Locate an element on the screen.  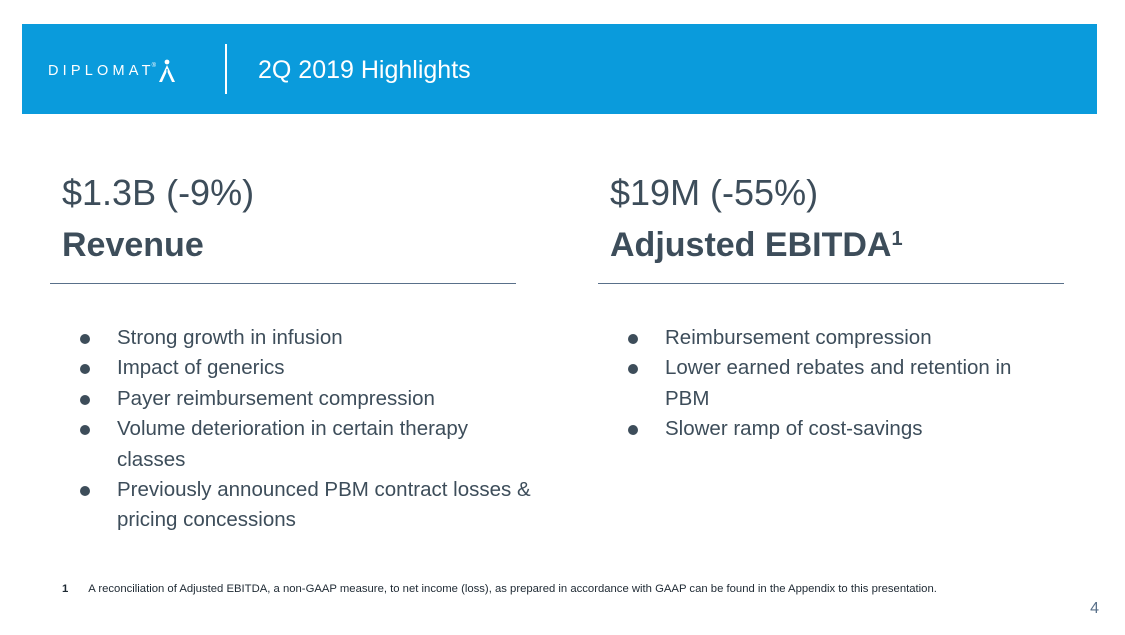
ebitda-divider is located at coordinates (831, 283).